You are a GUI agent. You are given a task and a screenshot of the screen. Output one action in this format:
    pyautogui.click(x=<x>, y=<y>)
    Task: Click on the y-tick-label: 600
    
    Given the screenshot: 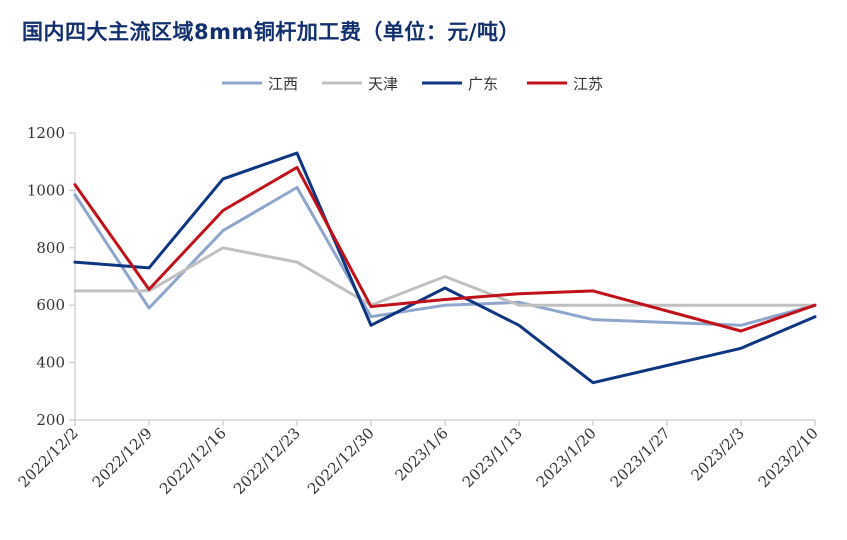 What is the action you would take?
    pyautogui.click(x=50, y=305)
    